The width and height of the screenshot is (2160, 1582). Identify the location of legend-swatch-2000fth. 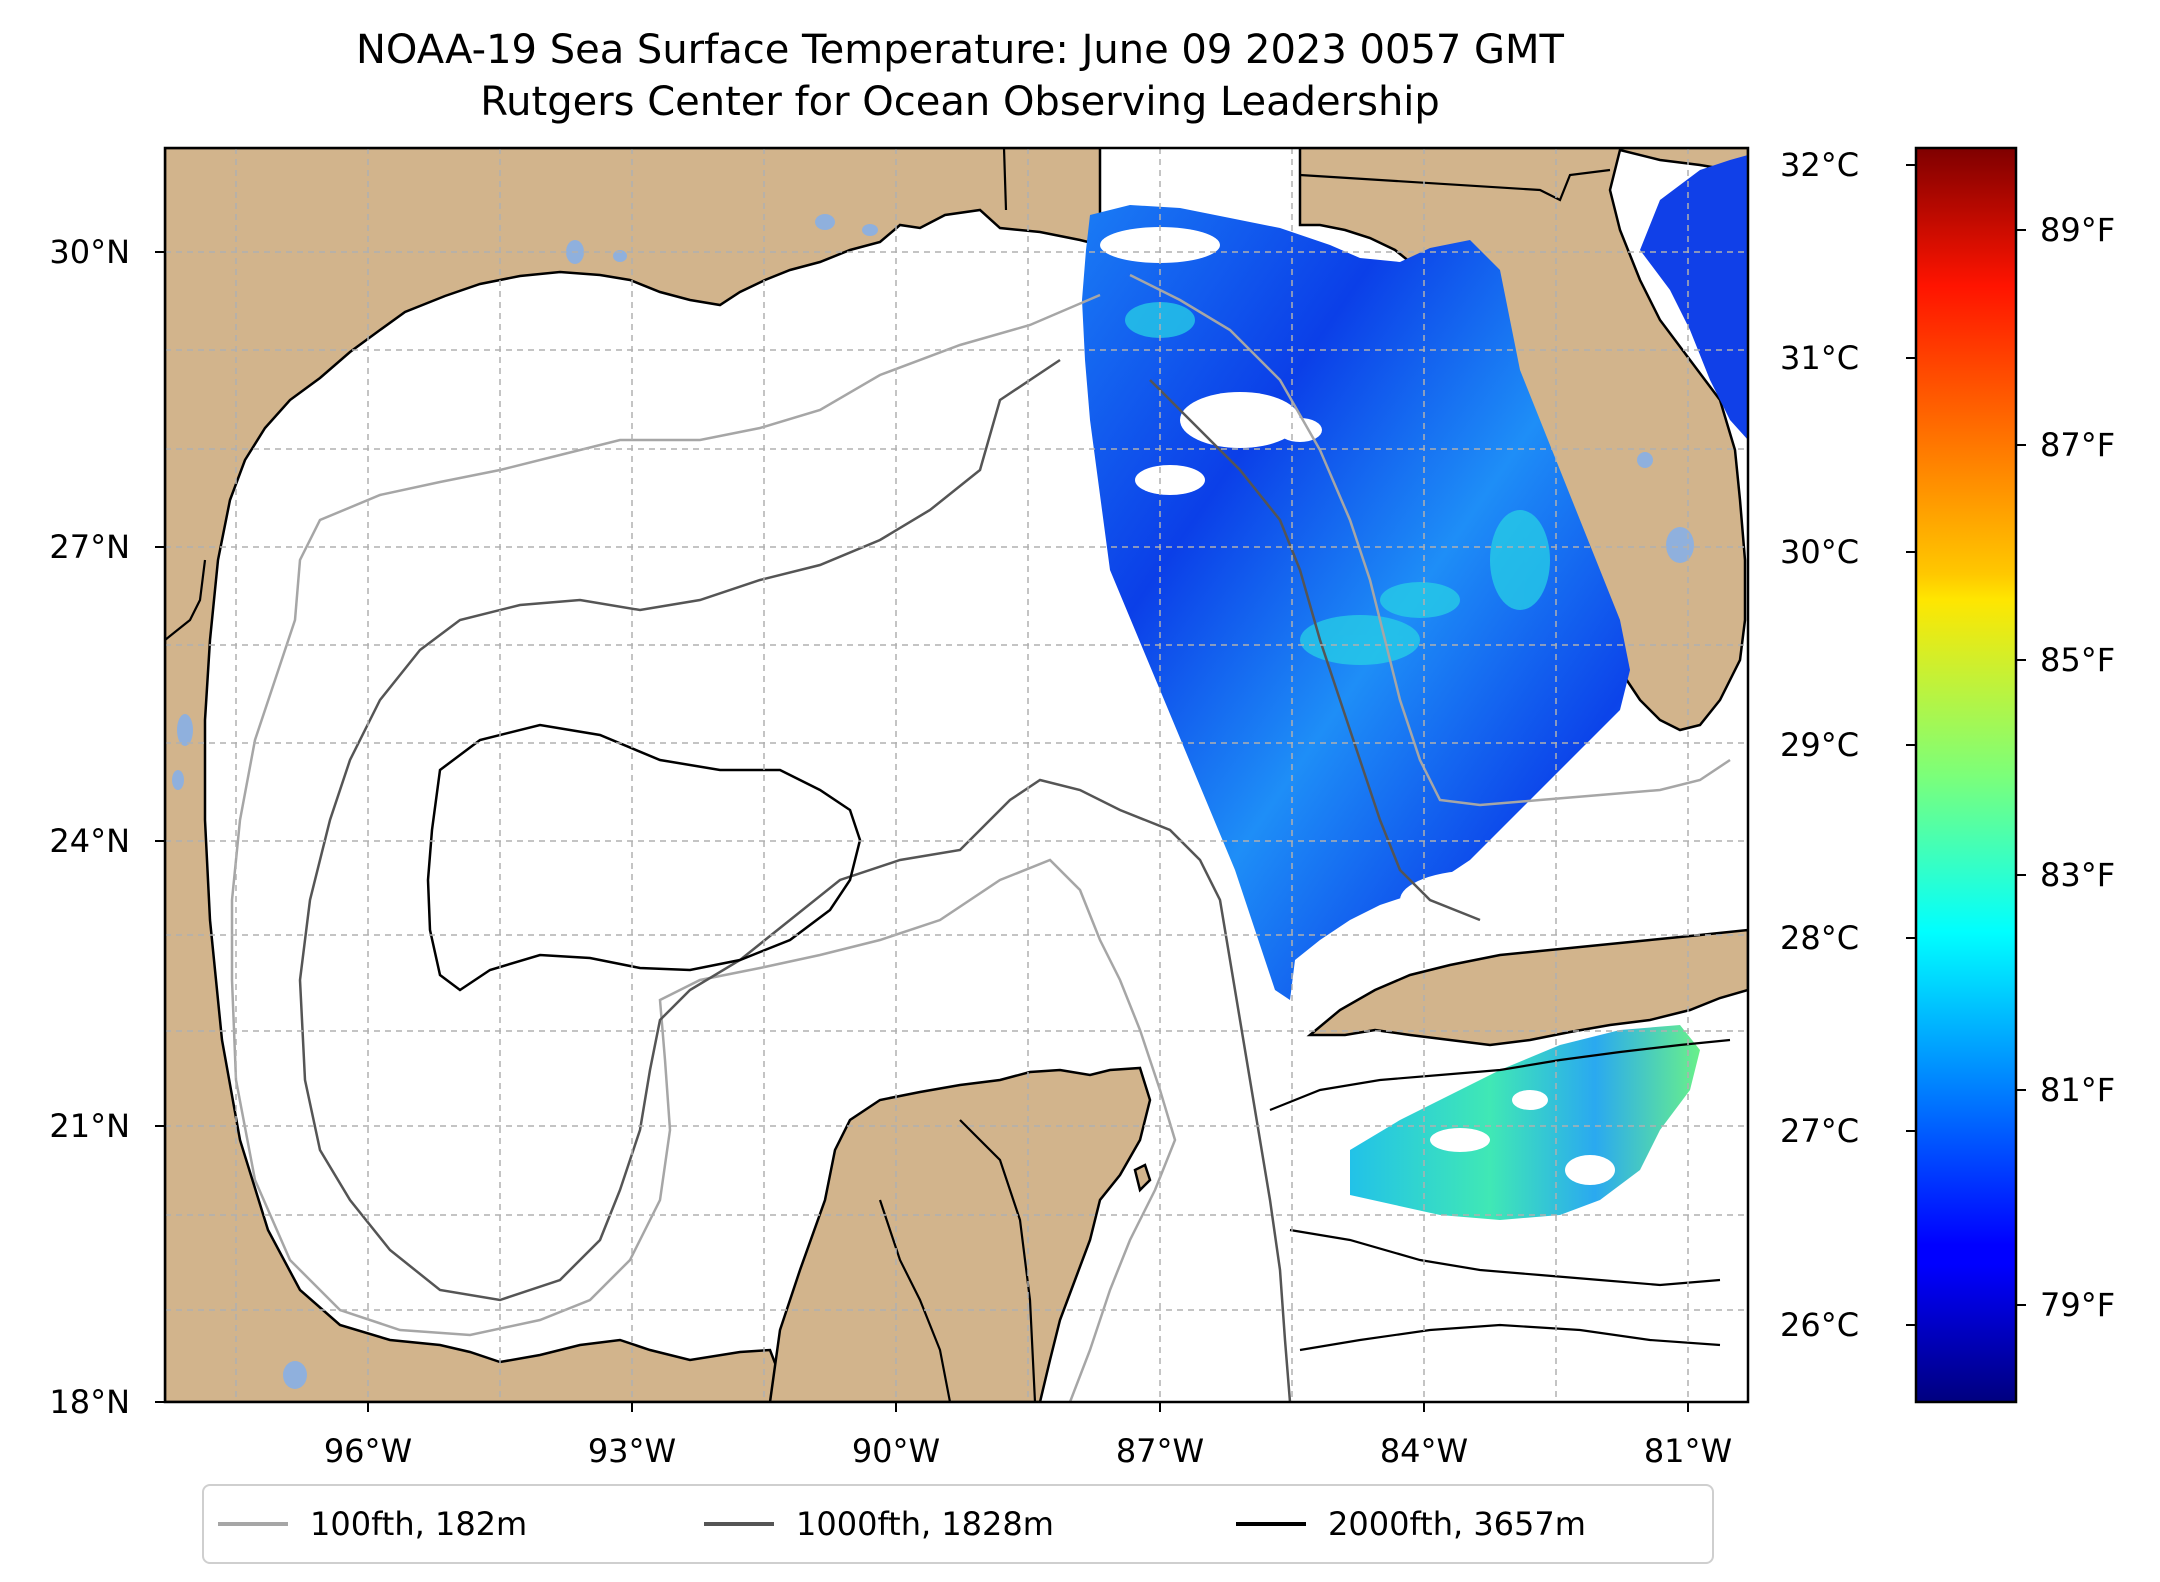
(1271, 1524).